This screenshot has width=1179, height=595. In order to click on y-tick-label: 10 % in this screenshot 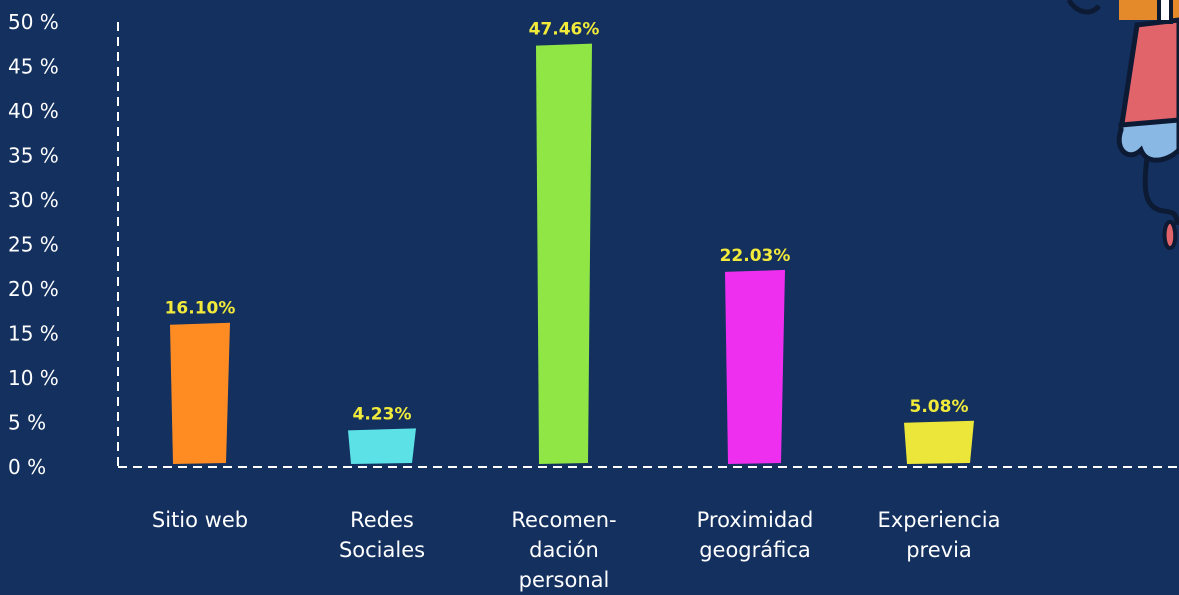, I will do `click(33, 378)`.